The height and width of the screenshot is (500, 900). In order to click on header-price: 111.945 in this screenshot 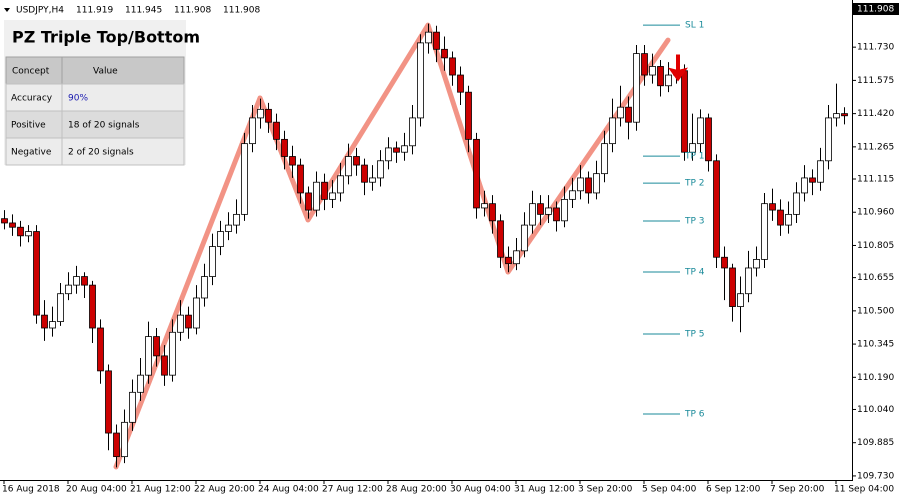, I will do `click(143, 11)`.